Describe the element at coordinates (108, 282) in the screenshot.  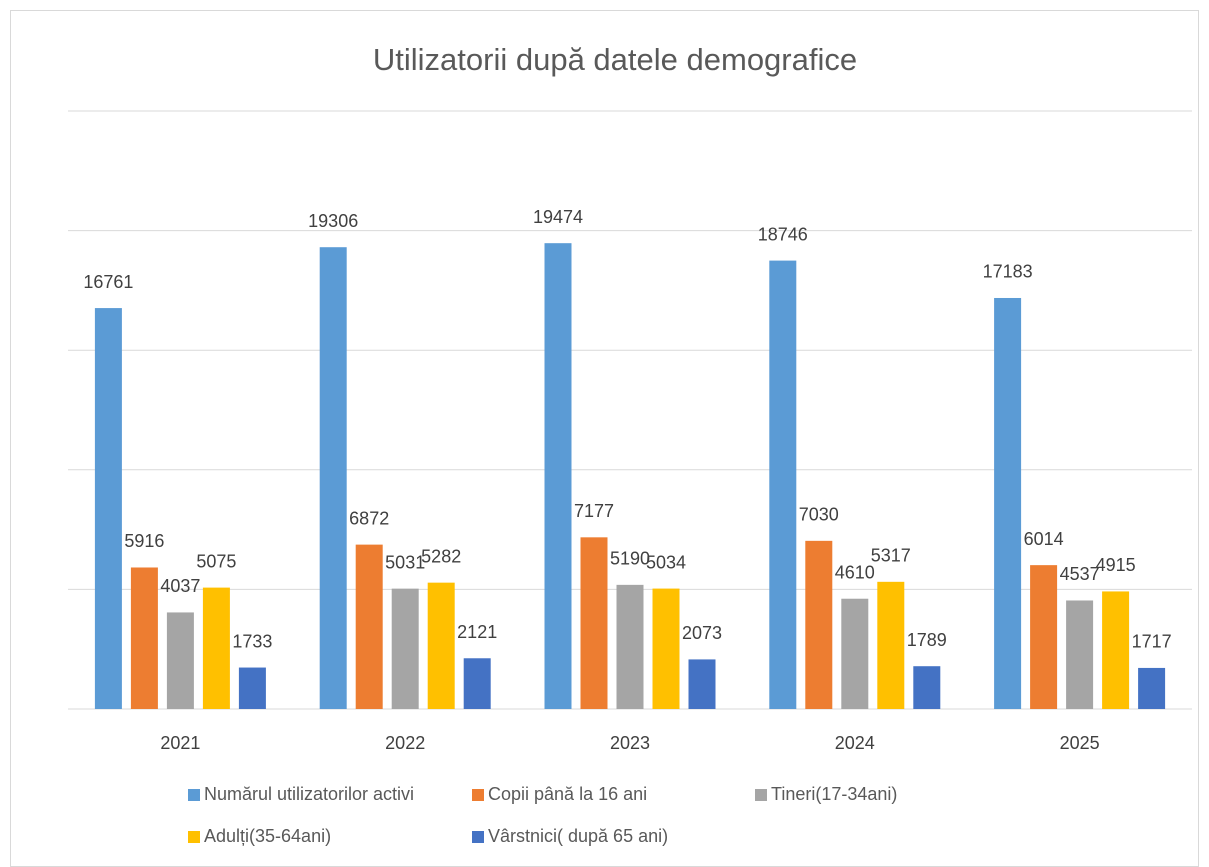
I see `data-label: 16761` at that location.